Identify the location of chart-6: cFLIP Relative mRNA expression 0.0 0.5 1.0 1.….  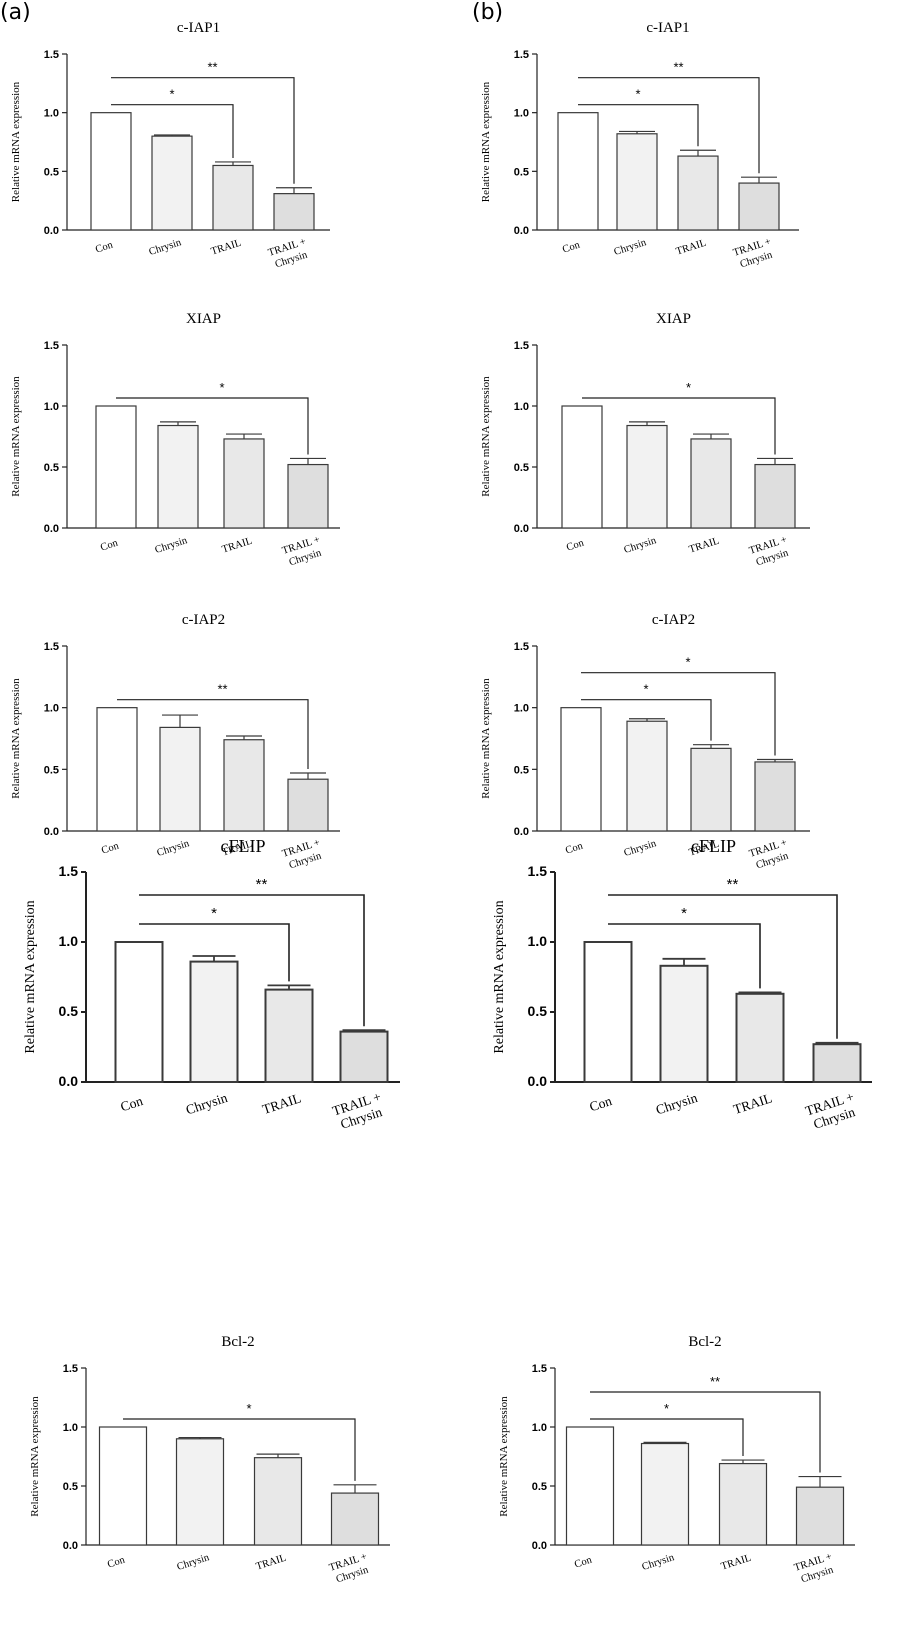
(211, 984).